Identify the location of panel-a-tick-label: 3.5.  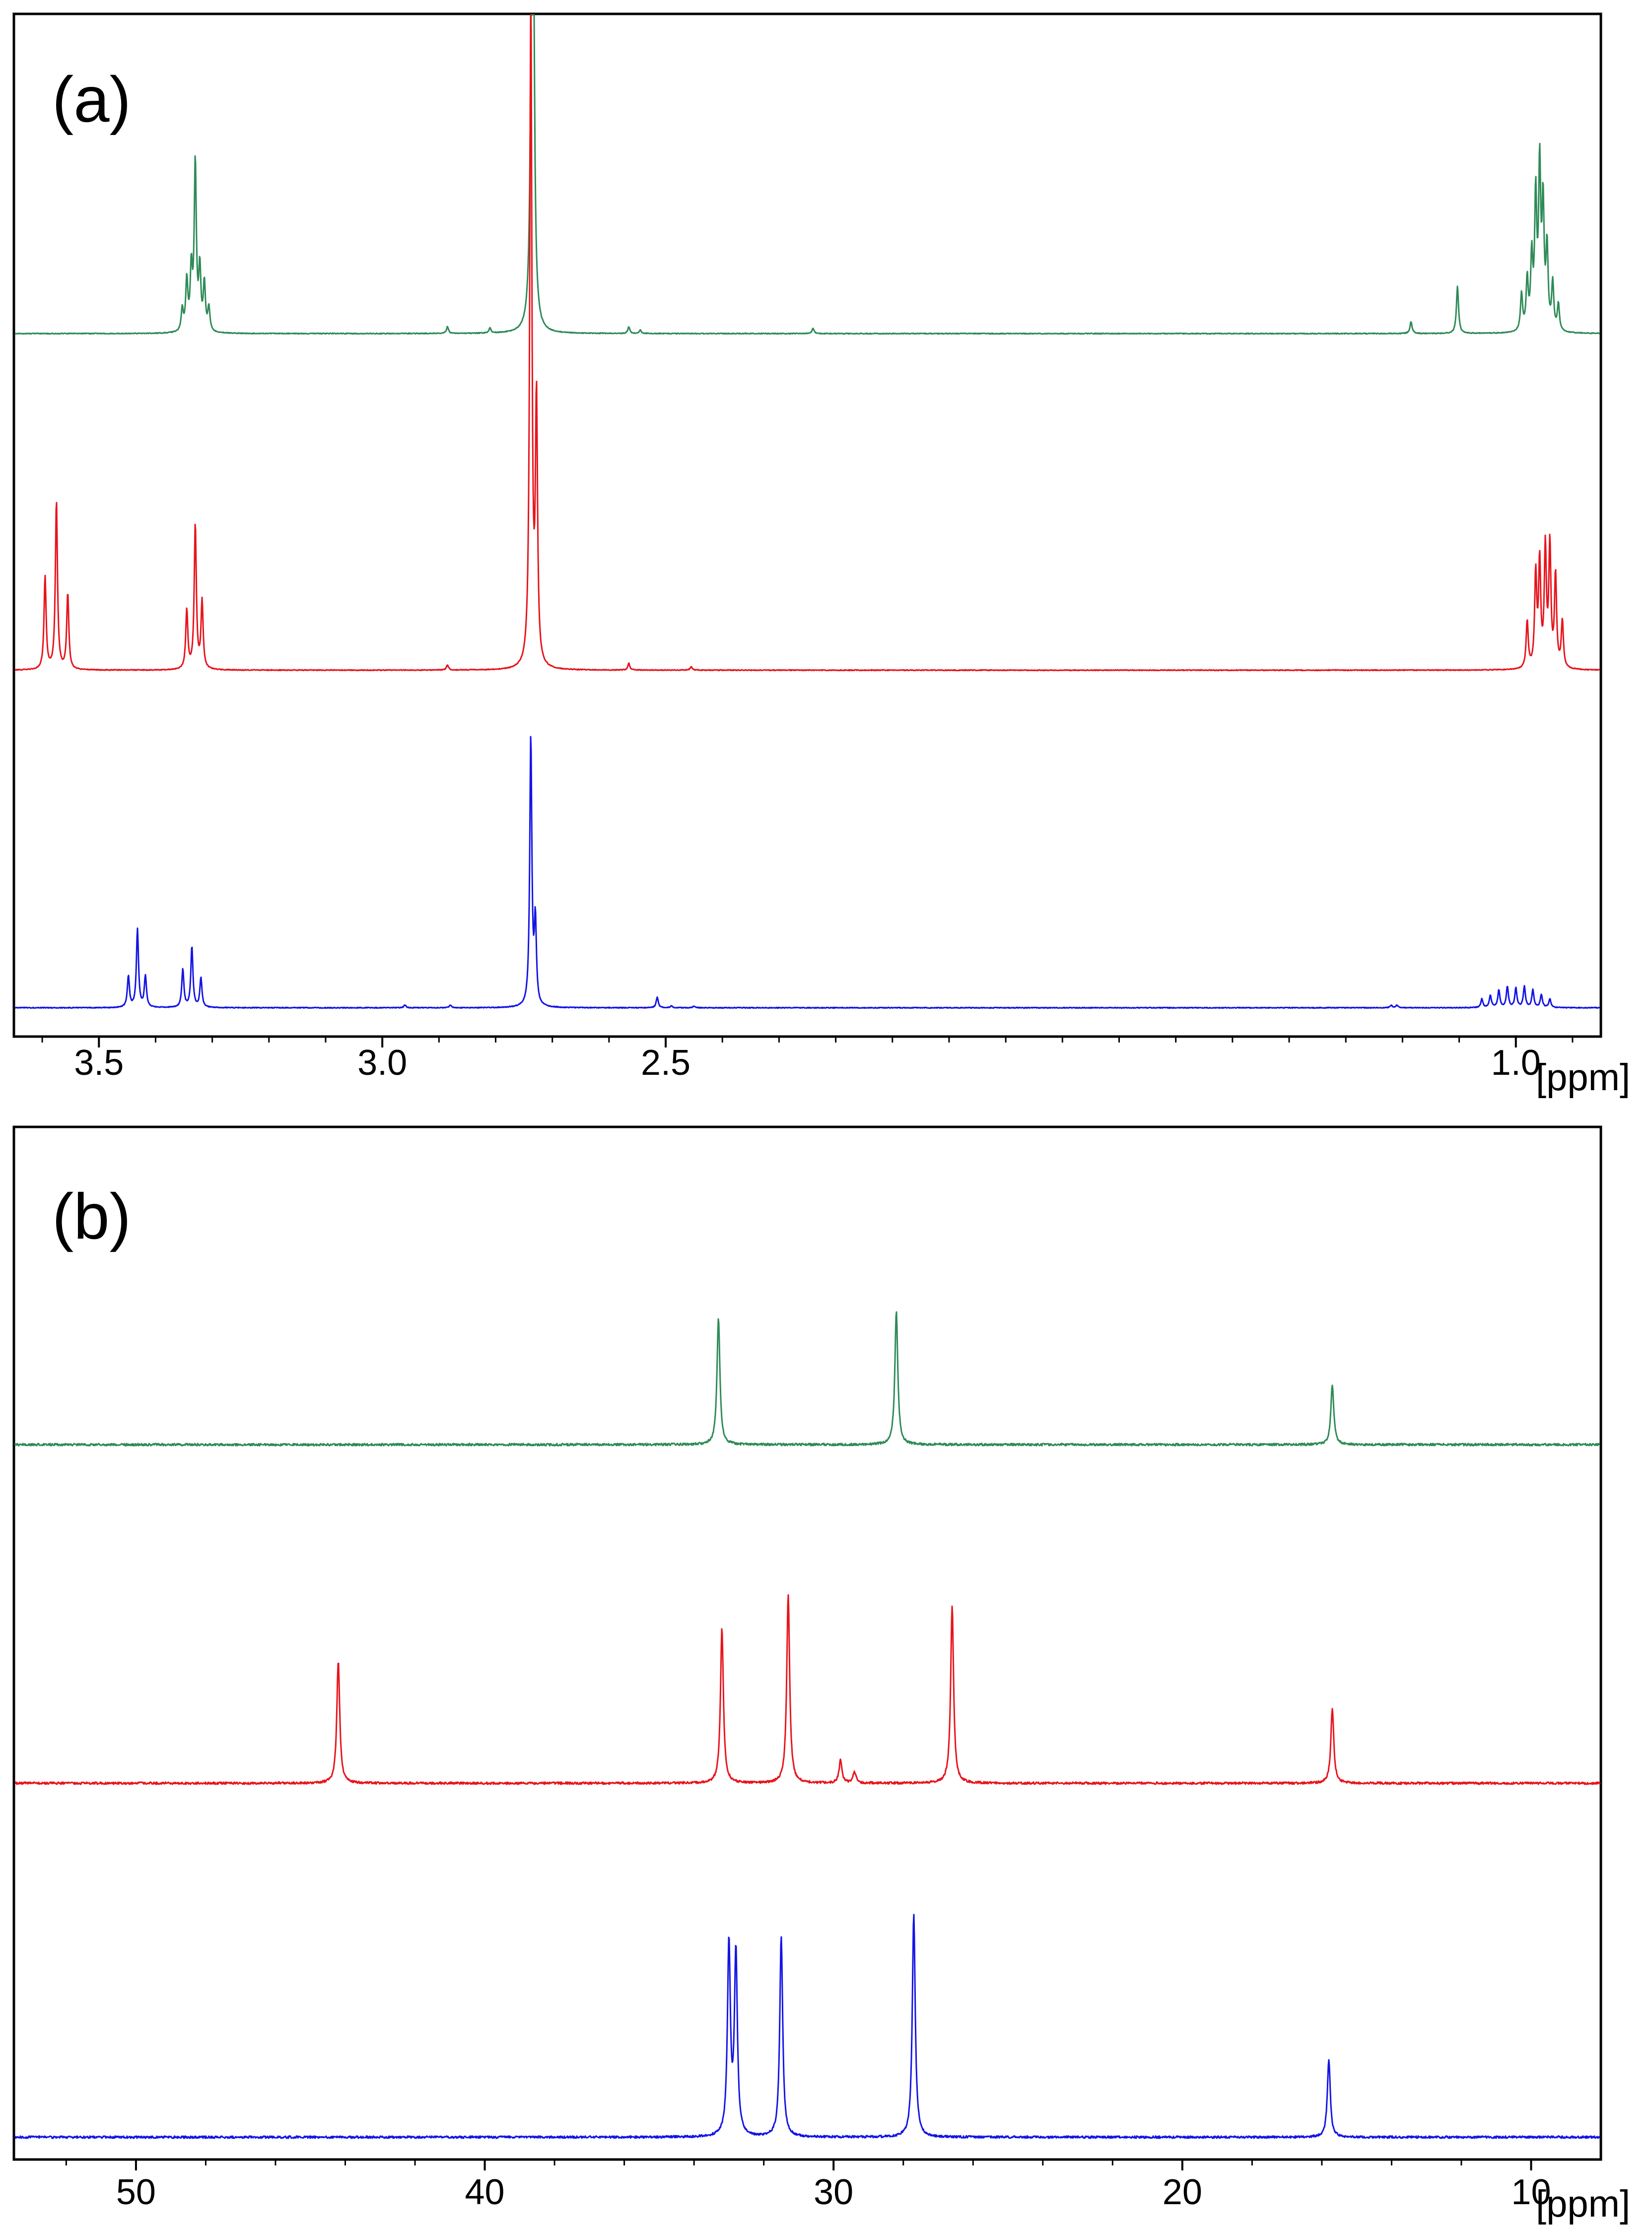
(99, 1063).